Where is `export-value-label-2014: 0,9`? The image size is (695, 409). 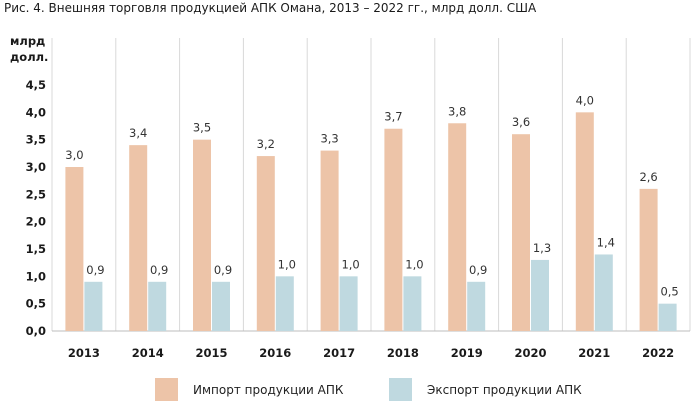
export-value-label-2014: 0,9 is located at coordinates (159, 270).